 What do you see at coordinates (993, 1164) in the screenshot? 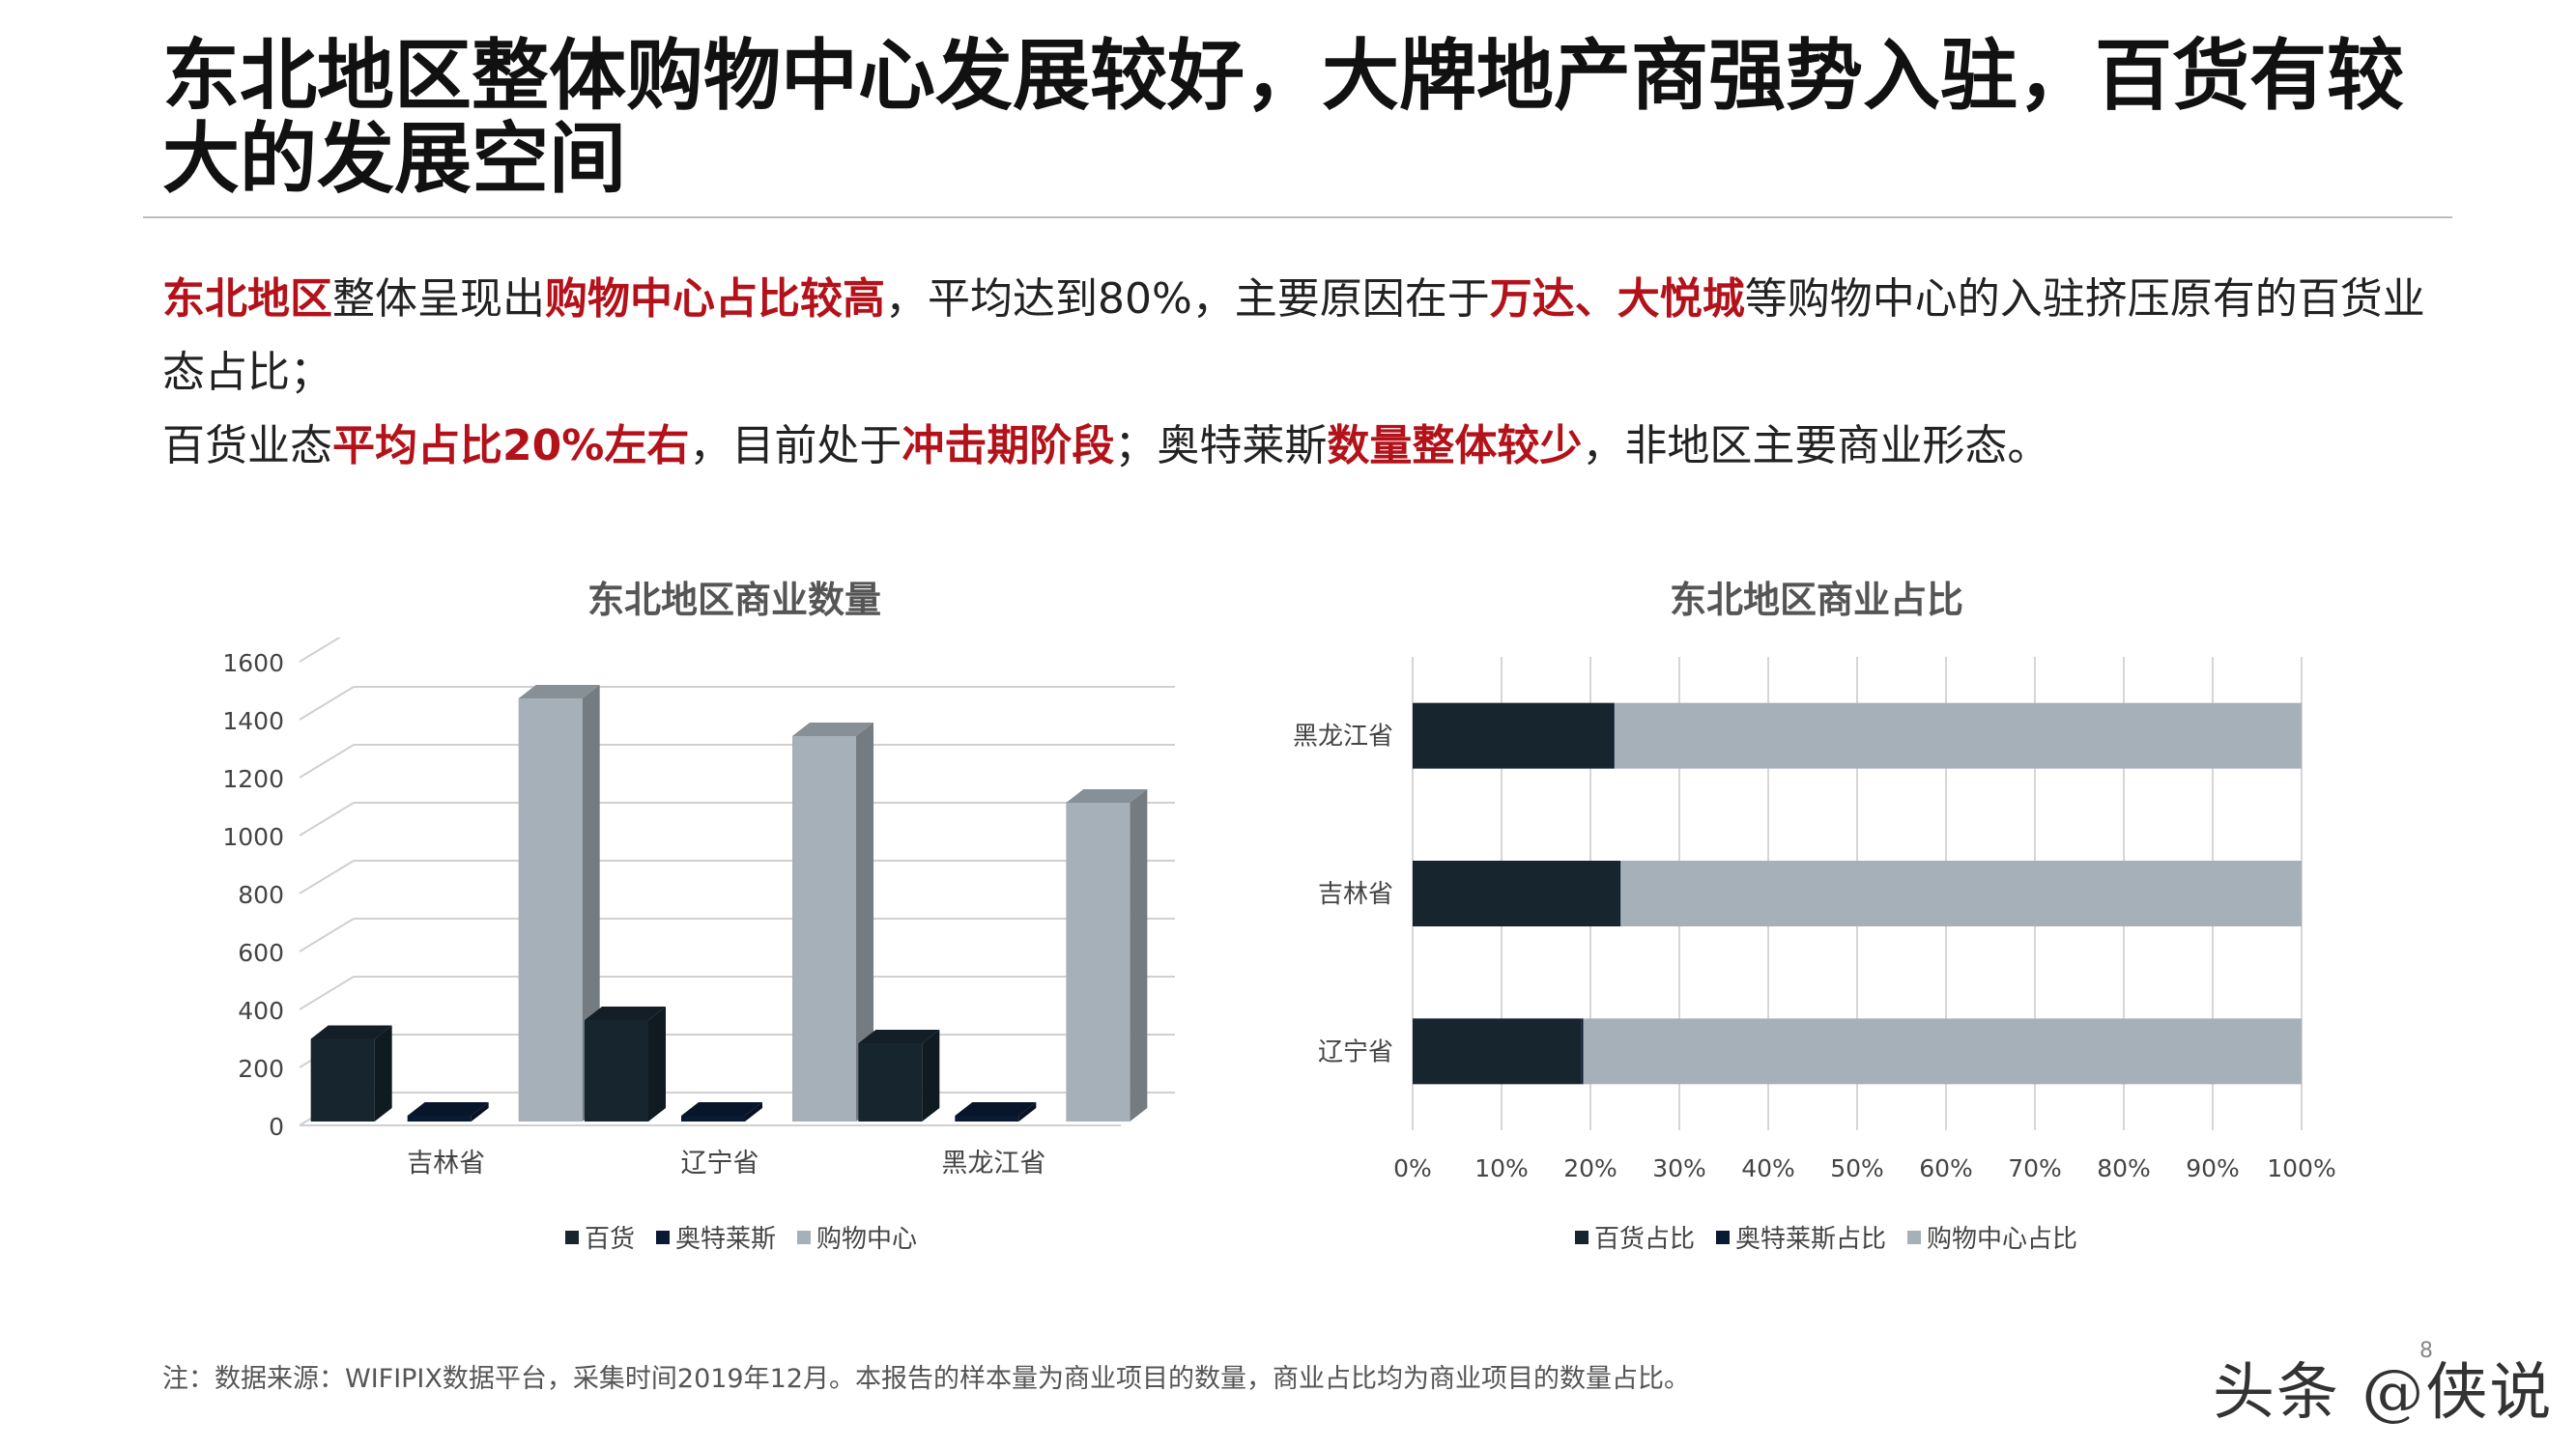
I see `x-category-label: 黑龙江省` at bounding box center [993, 1164].